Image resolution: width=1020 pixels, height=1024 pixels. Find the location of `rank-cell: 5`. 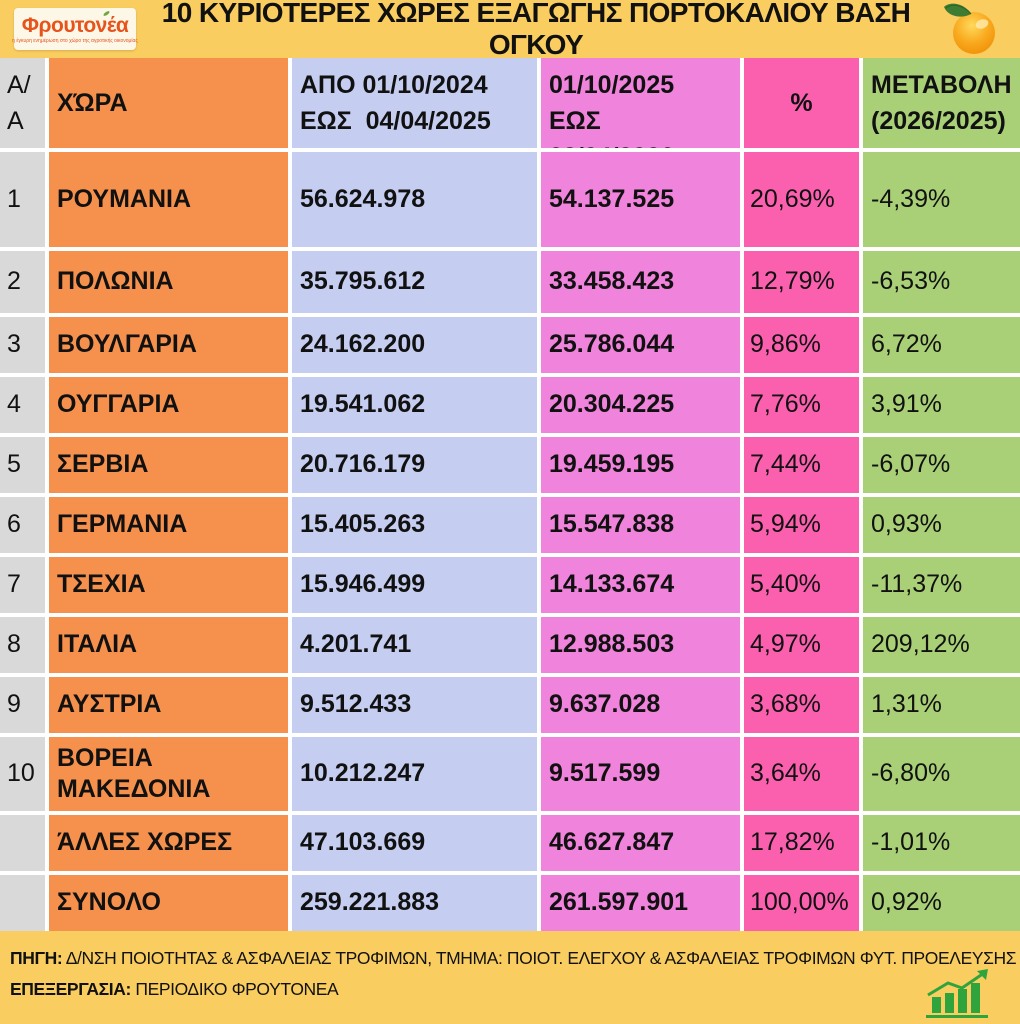

rank-cell: 5 is located at coordinates (22, 465).